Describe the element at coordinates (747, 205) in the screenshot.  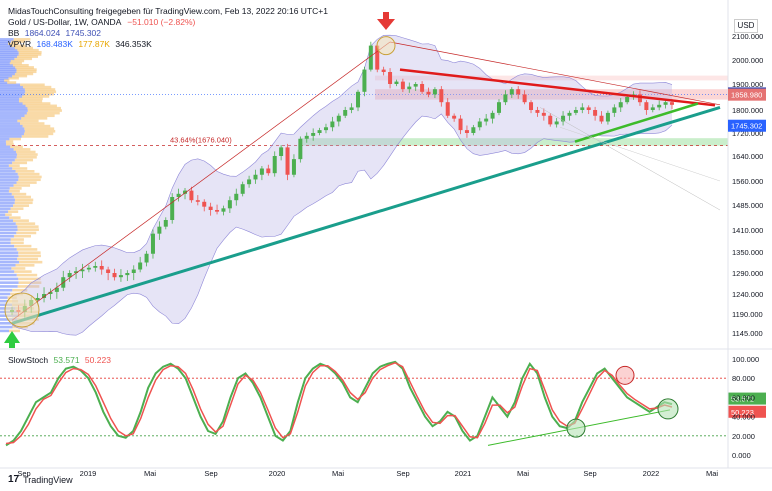
I see `price-tick-label: 1485.000` at that location.